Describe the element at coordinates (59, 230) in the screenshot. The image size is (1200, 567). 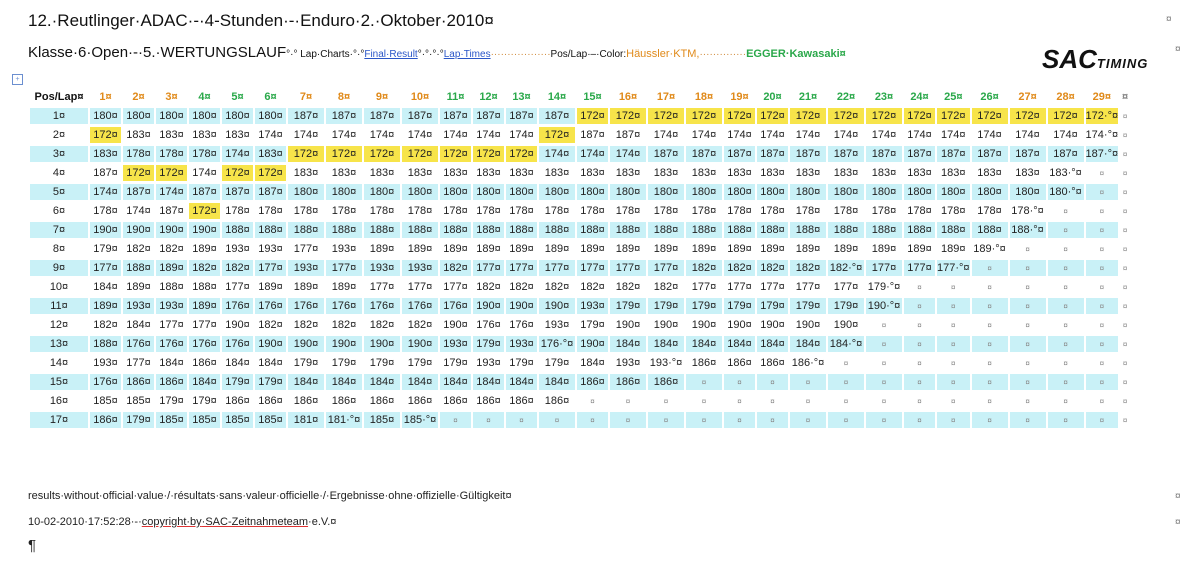
I see `position-cell: 7¤` at that location.